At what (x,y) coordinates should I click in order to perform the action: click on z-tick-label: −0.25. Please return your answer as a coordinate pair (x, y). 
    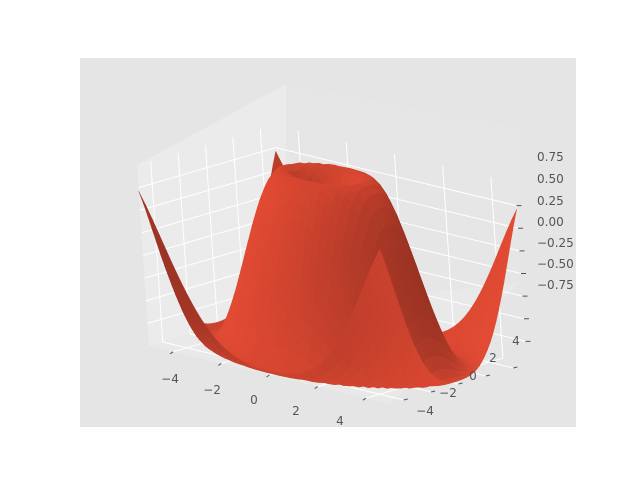
    Looking at the image, I should click on (555, 243).